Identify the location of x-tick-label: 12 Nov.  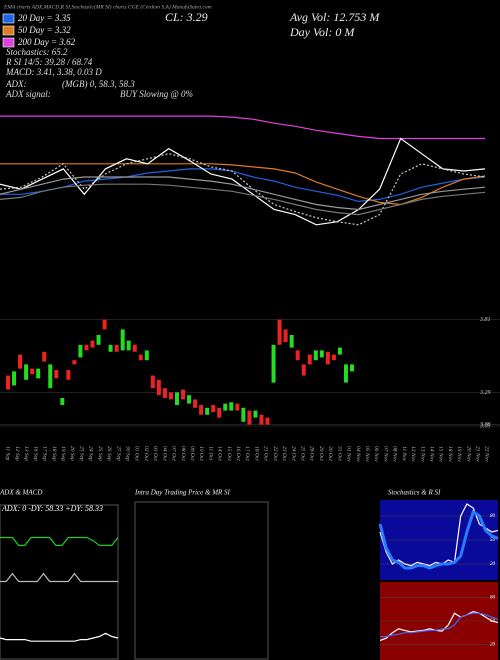
(413, 454).